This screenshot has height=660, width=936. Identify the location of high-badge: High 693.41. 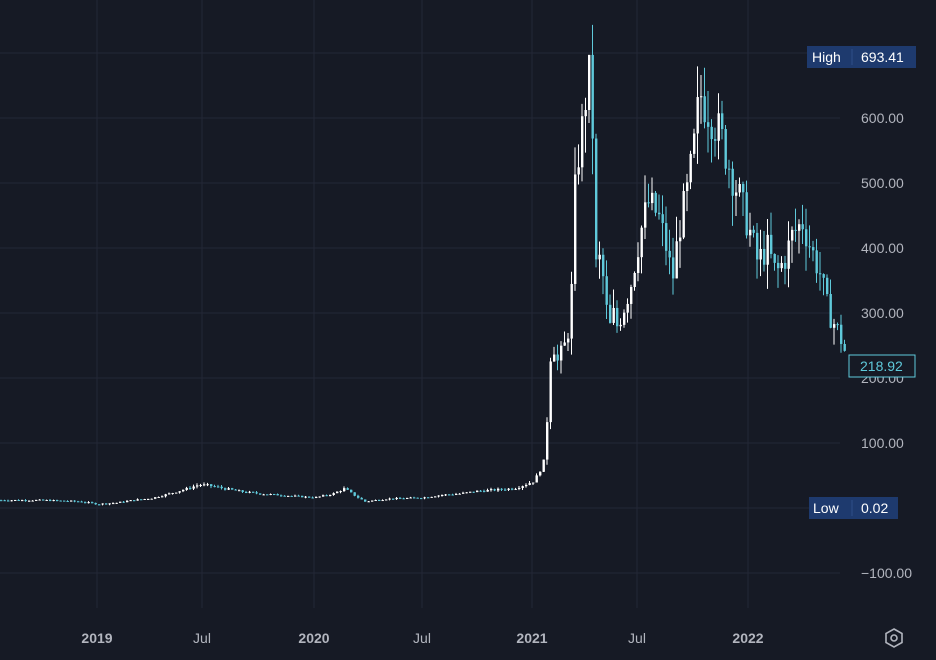
(861, 57).